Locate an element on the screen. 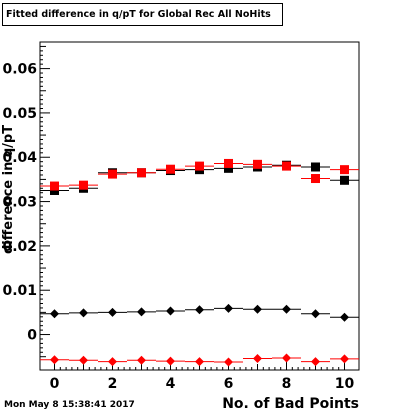 The image size is (400, 414). timestamp: Mon May 8 15:38:41 2017 is located at coordinates (69, 405).